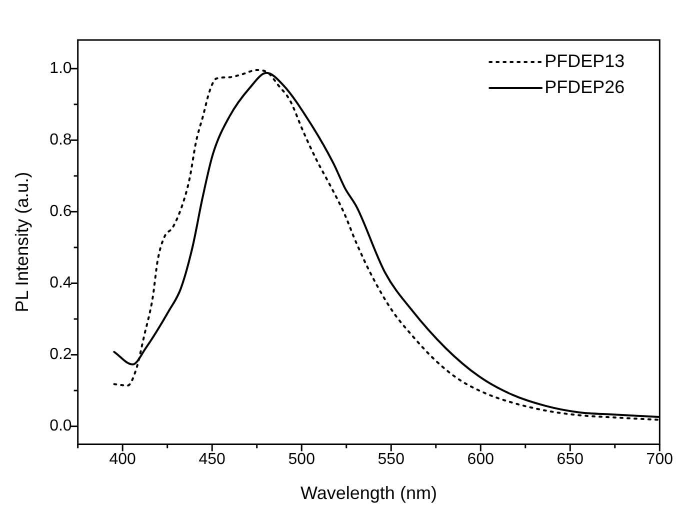  Describe the element at coordinates (61, 69) in the screenshot. I see `y-tick-label: 1.0` at that location.